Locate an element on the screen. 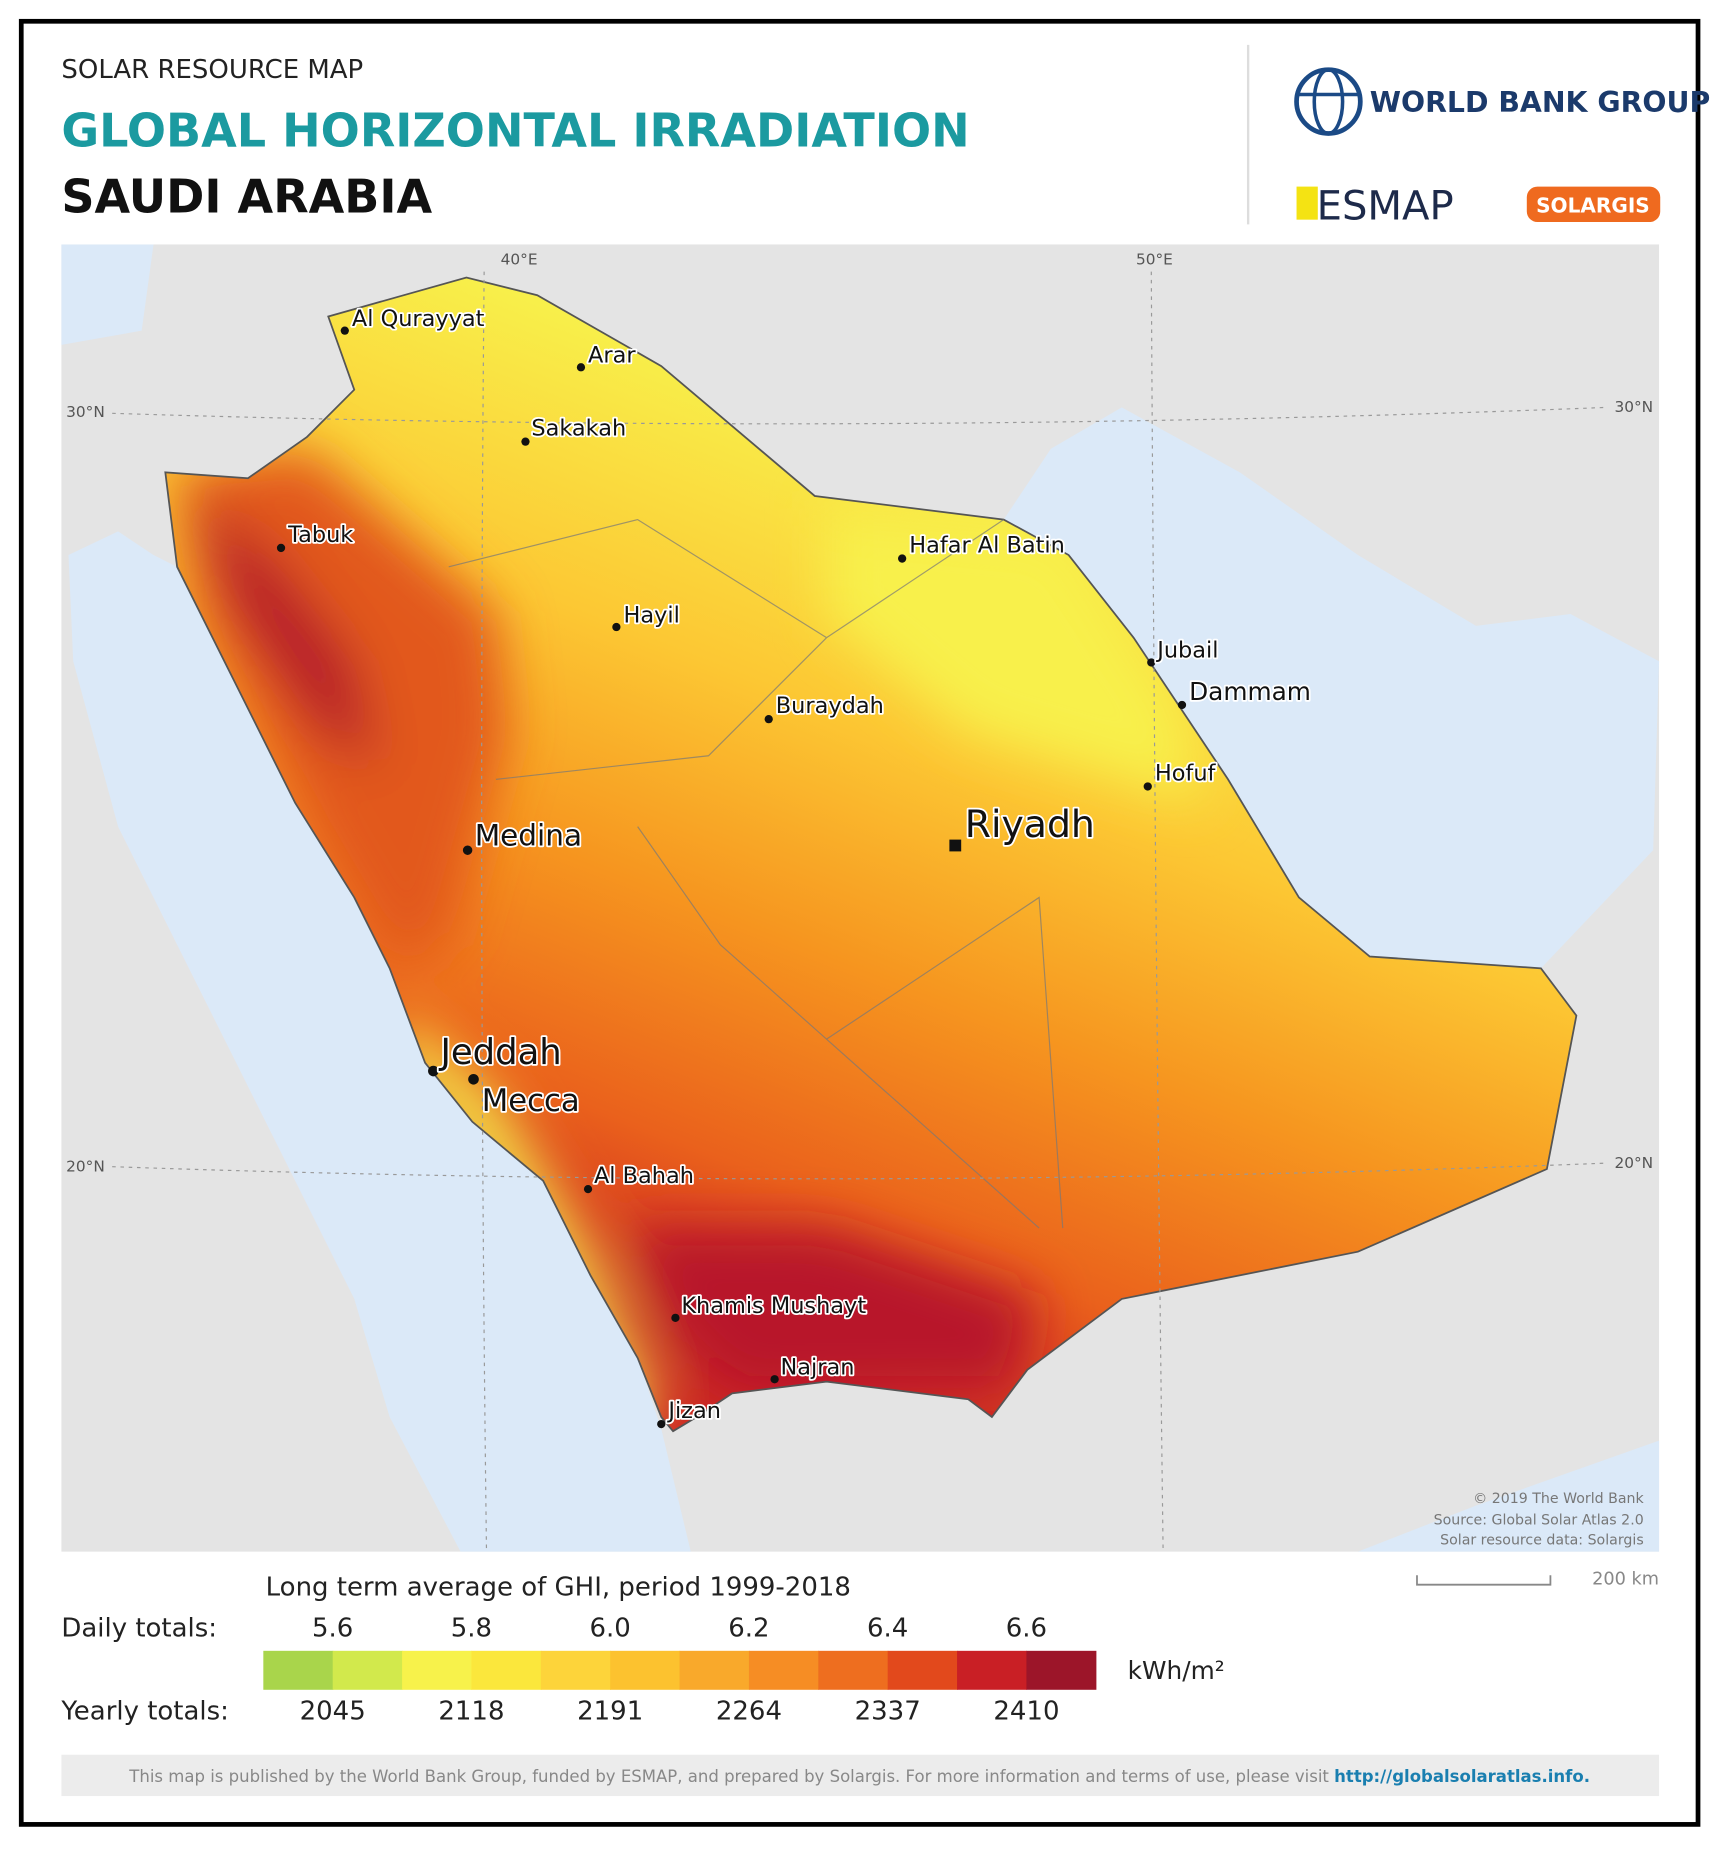 The width and height of the screenshot is (1724, 1851). scale-bar is located at coordinates (1484, 1580).